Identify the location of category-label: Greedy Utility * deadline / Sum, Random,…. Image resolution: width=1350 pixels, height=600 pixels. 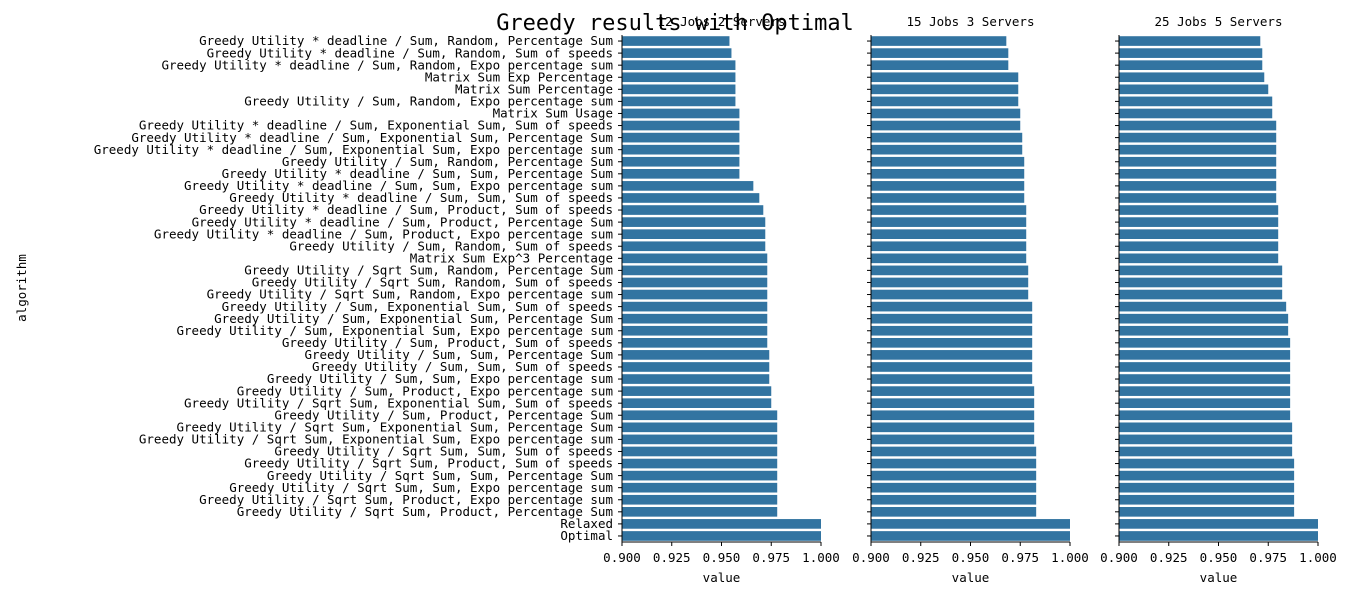
(410, 52).